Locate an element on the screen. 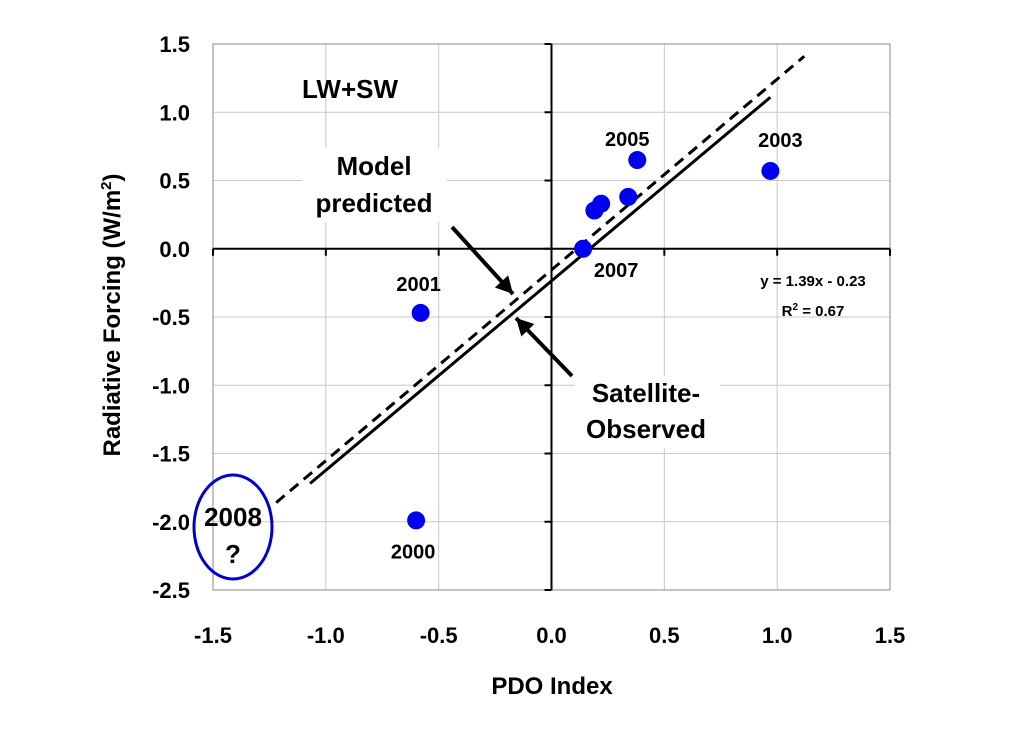 The height and width of the screenshot is (731, 1024). point-label: 2003 is located at coordinates (780, 141).